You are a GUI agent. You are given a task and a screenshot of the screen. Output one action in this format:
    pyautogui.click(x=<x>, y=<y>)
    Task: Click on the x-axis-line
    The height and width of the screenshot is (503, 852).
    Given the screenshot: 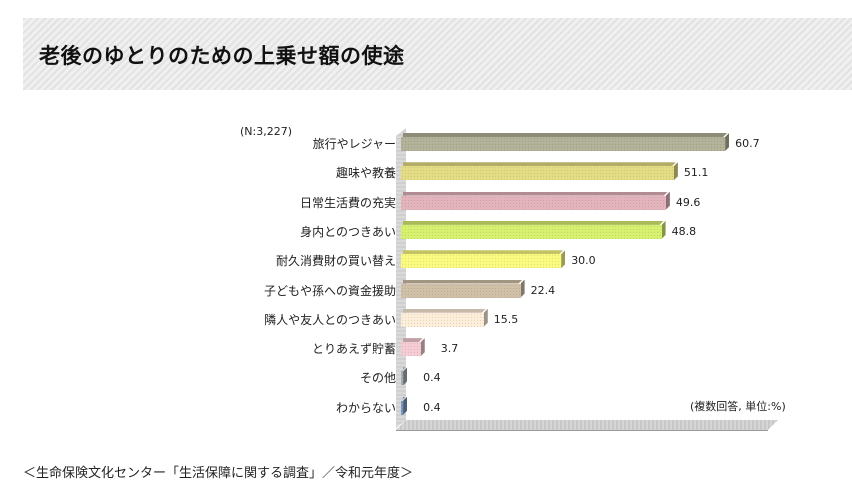 What is the action you would take?
    pyautogui.click(x=582, y=430)
    